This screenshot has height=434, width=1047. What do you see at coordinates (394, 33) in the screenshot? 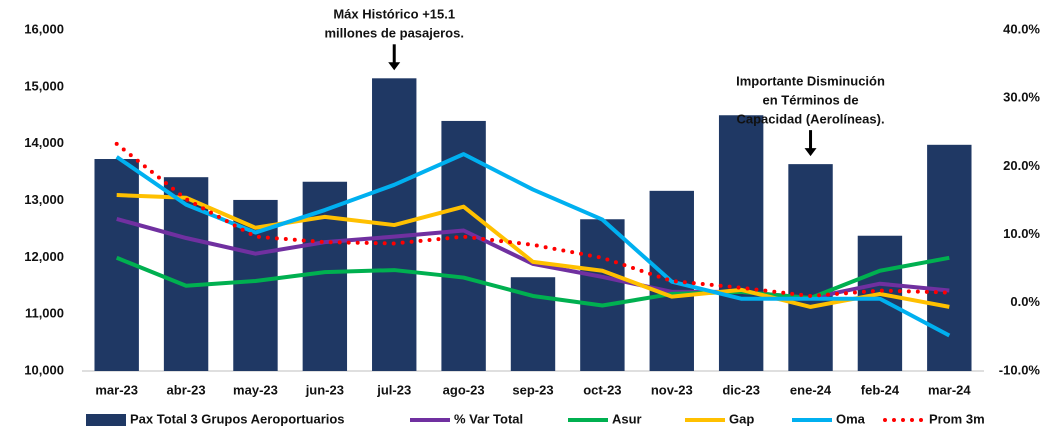
I see `annotation-text: millones de pasajeros.` at bounding box center [394, 33].